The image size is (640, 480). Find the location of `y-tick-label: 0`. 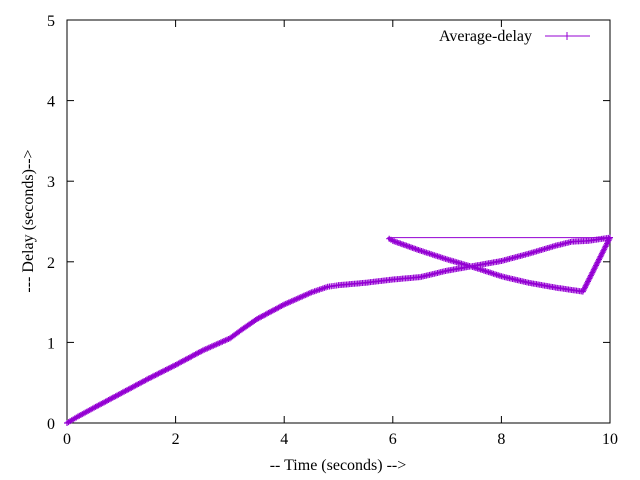

y-tick-label: 0 is located at coordinates (51, 424).